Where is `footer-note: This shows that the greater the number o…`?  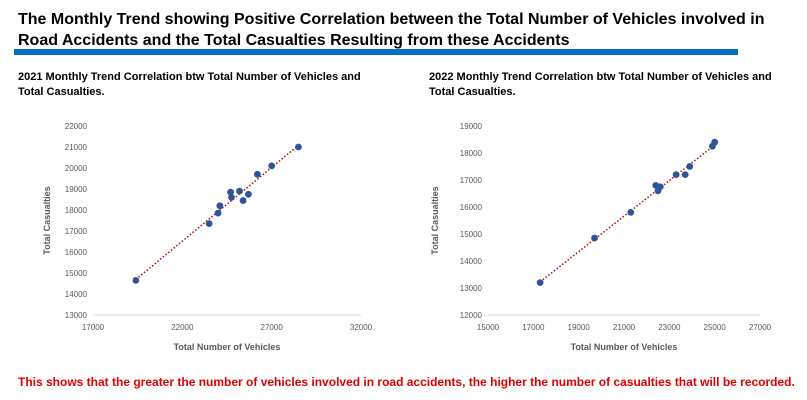 footer-note: This shows that the greater the number o… is located at coordinates (406, 382).